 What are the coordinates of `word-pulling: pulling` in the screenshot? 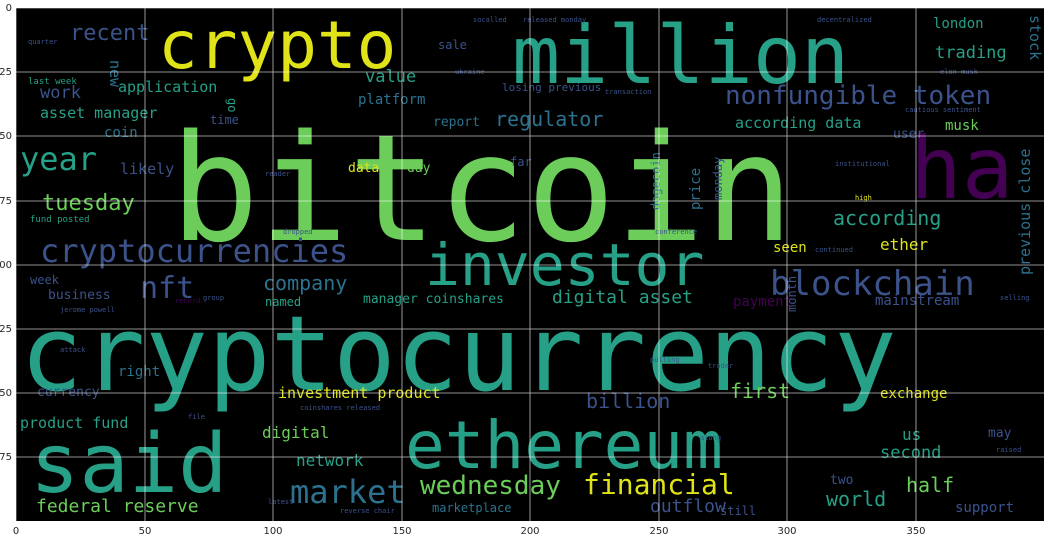 It's located at (665, 360).